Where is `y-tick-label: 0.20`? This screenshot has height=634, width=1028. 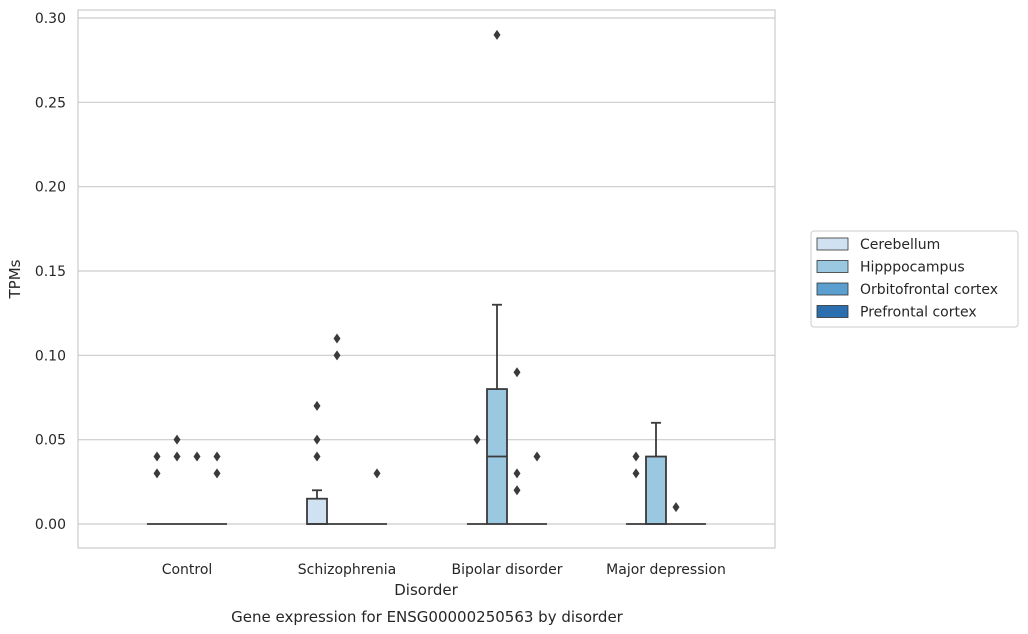 y-tick-label: 0.20 is located at coordinates (50, 188).